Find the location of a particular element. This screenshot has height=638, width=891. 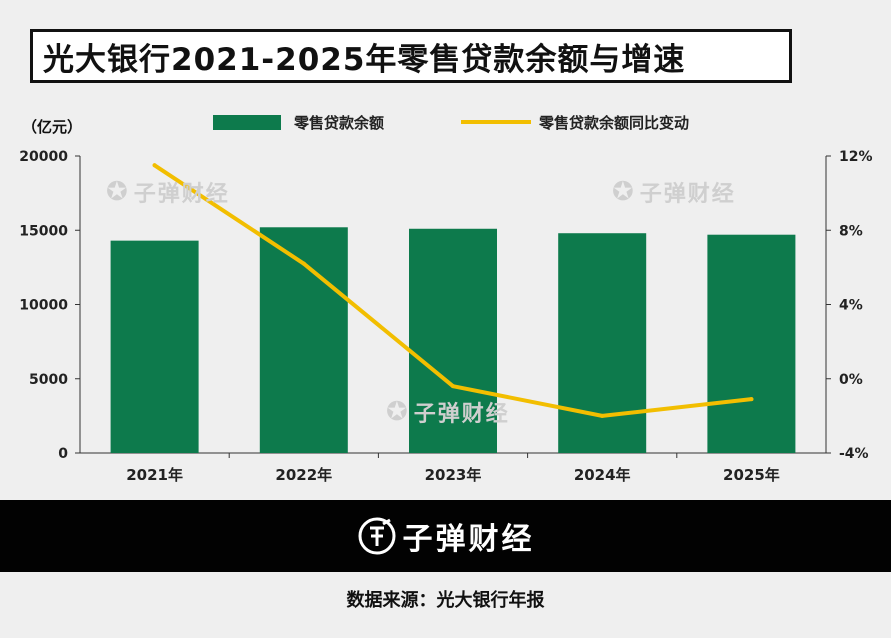

right-tick-label: 8% is located at coordinates (851, 231).